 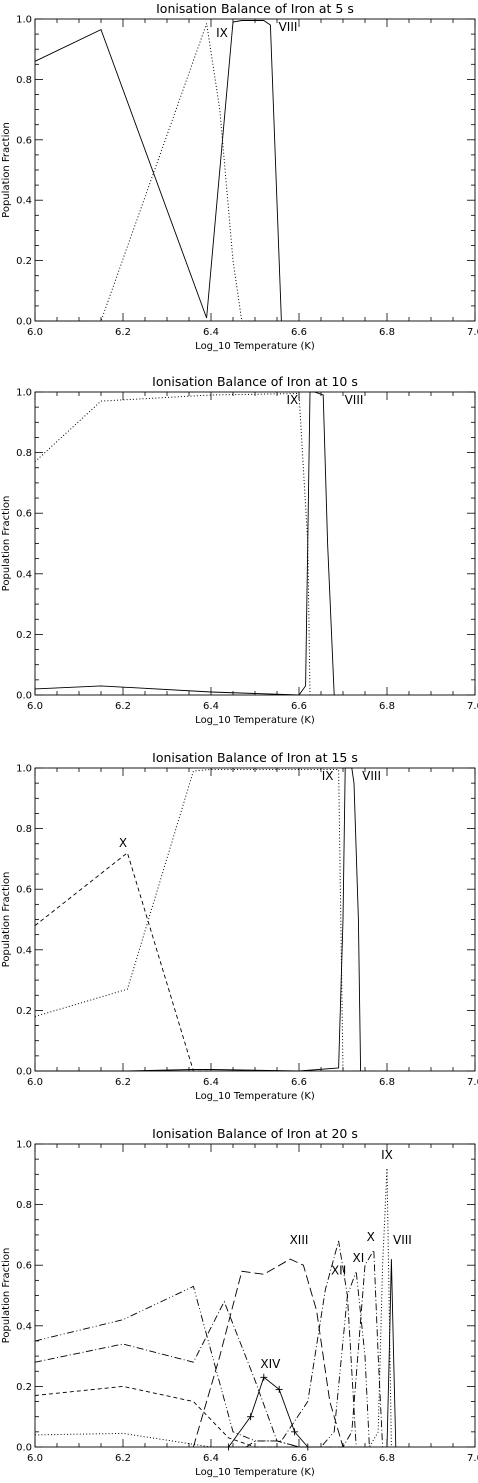 I want to click on ion-label: XIV, so click(x=270, y=1364).